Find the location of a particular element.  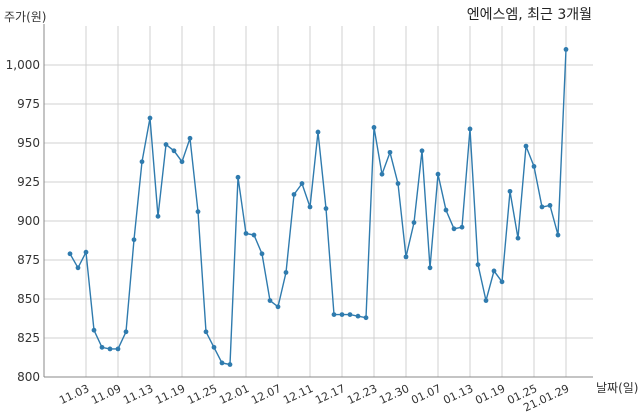

y-tick-label: 950 is located at coordinates (28, 143).